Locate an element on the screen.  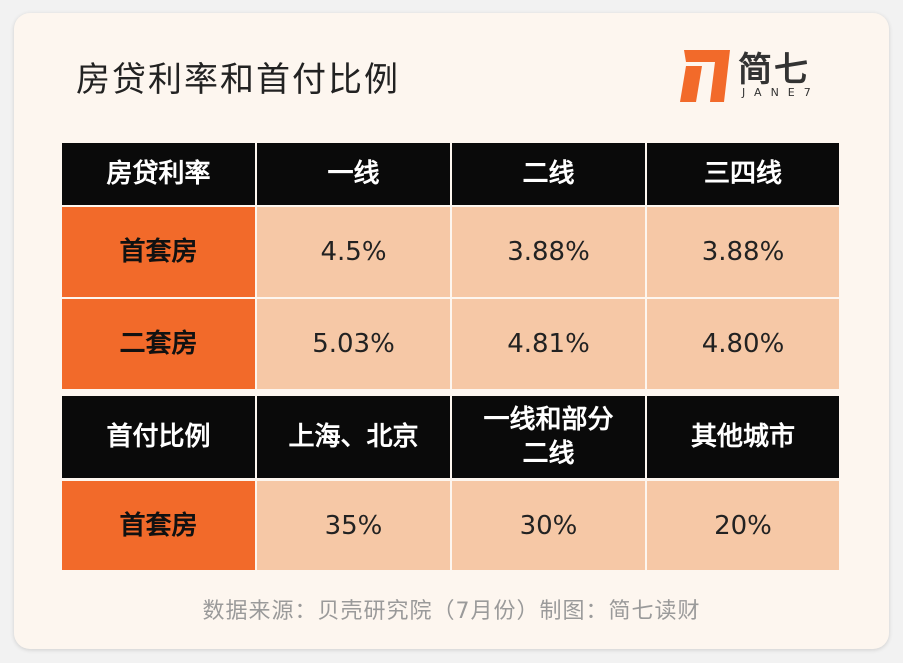
down-header-row: 首付比例 上海、北京 一线和部分二线 其他城市 is located at coordinates (450, 437).